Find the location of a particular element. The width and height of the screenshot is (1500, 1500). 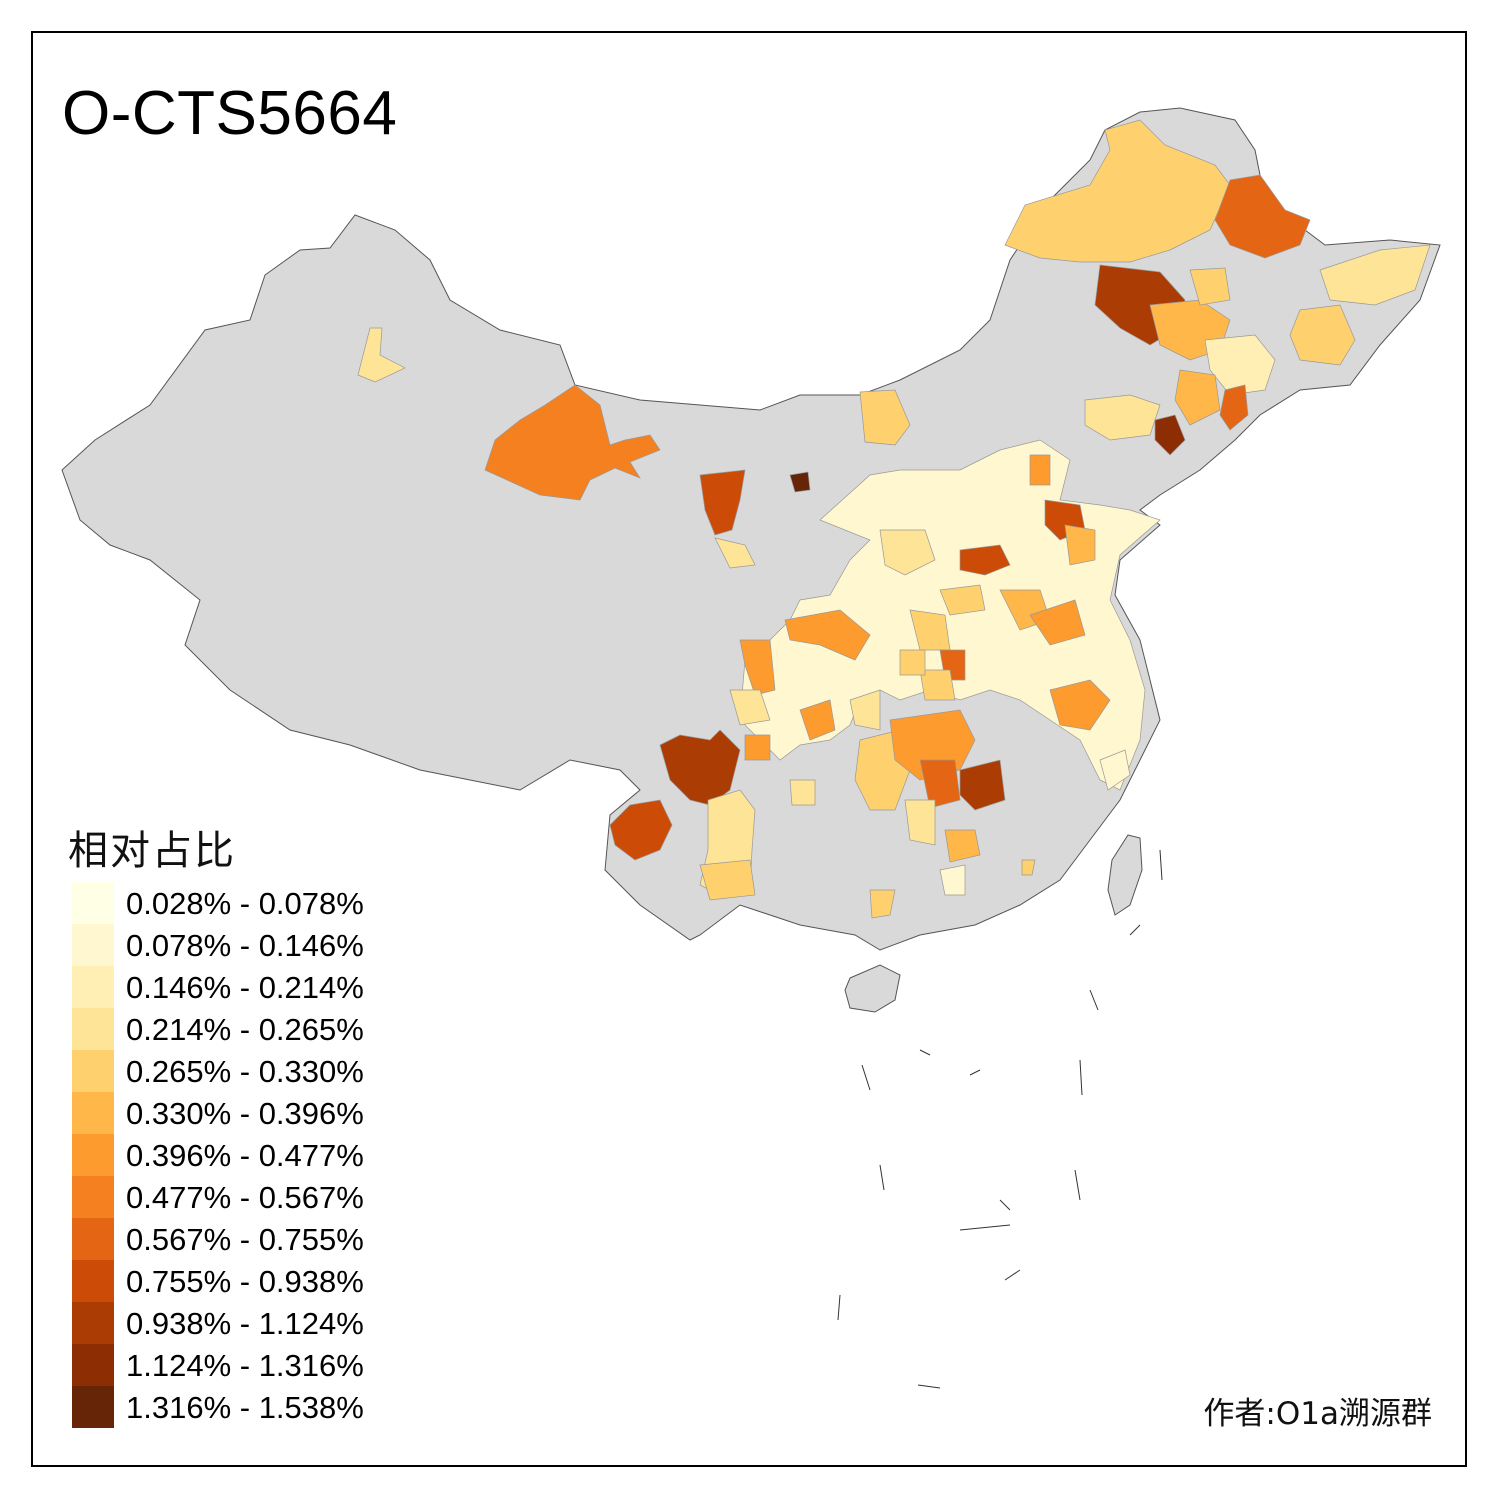

legend-label: 1.316% - 1.538% is located at coordinates (245, 1407).